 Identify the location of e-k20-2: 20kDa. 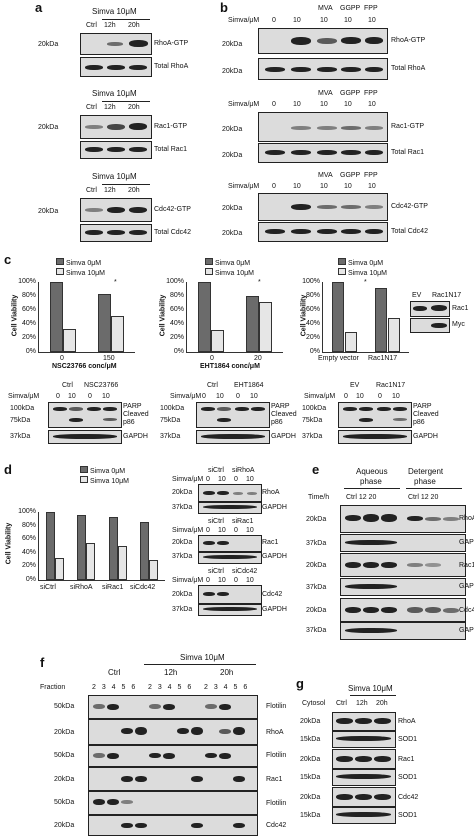
(316, 565).